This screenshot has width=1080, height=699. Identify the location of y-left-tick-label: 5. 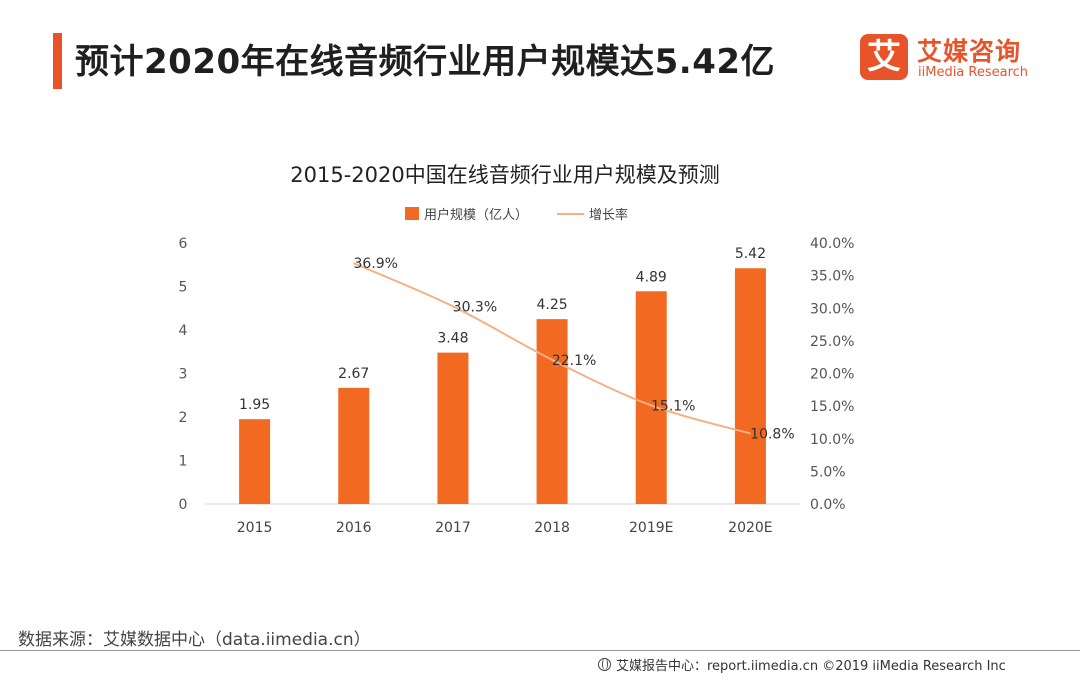
(183, 288).